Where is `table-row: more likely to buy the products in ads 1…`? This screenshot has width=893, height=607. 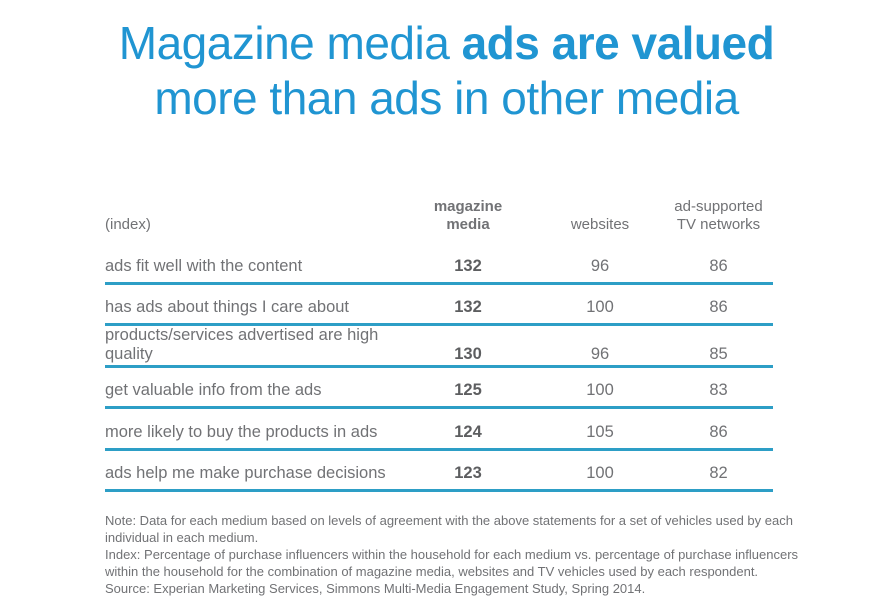
table-row: more likely to buy the products in ads 1… is located at coordinates (439, 430).